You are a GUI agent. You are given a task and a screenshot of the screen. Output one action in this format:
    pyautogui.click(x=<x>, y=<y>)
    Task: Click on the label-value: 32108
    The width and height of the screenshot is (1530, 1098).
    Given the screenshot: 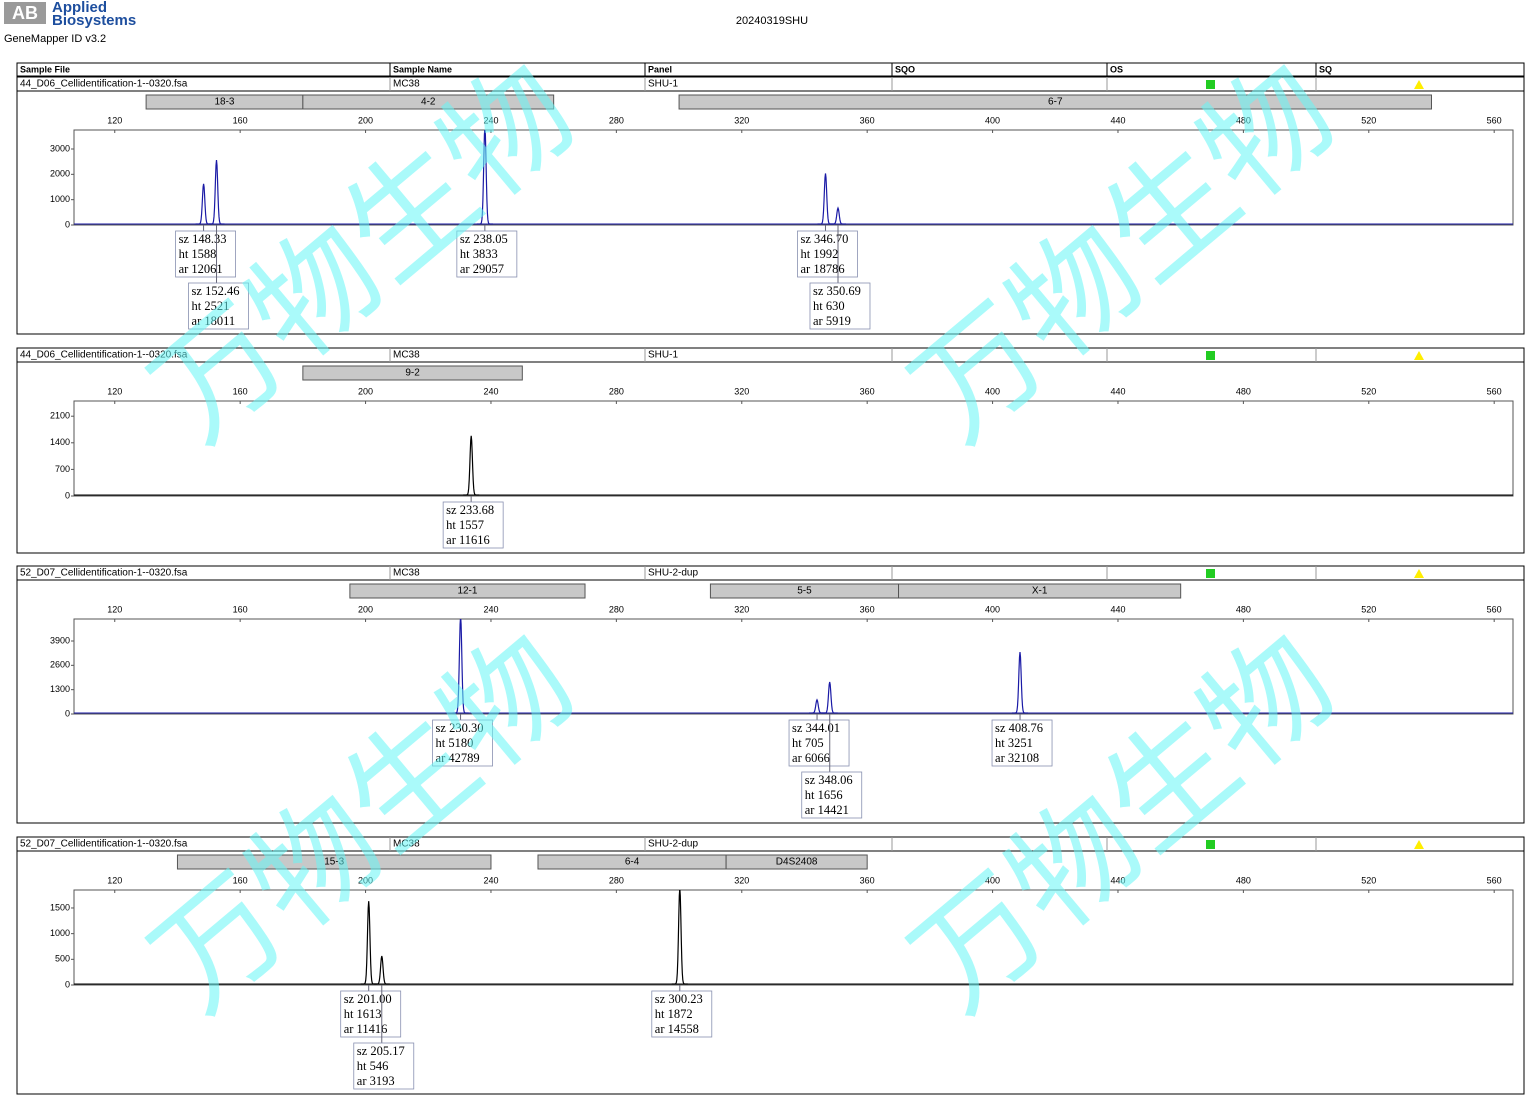 What is the action you would take?
    pyautogui.click(x=1023, y=758)
    